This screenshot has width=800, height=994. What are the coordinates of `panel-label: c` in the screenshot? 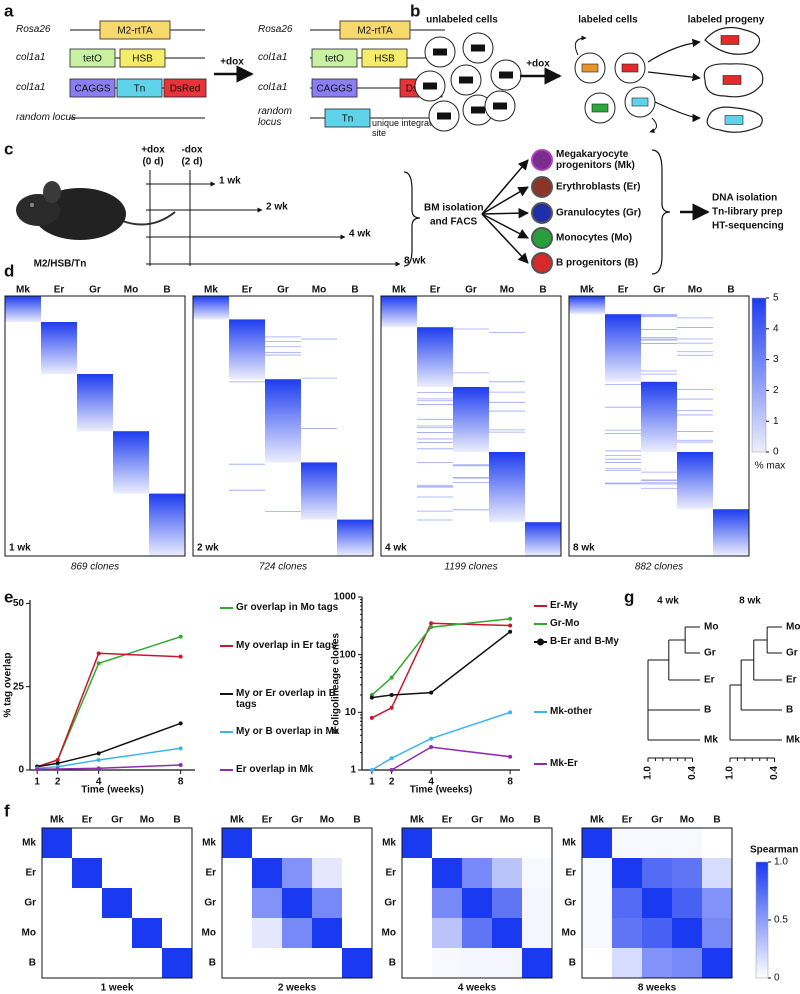 It's located at (8, 148).